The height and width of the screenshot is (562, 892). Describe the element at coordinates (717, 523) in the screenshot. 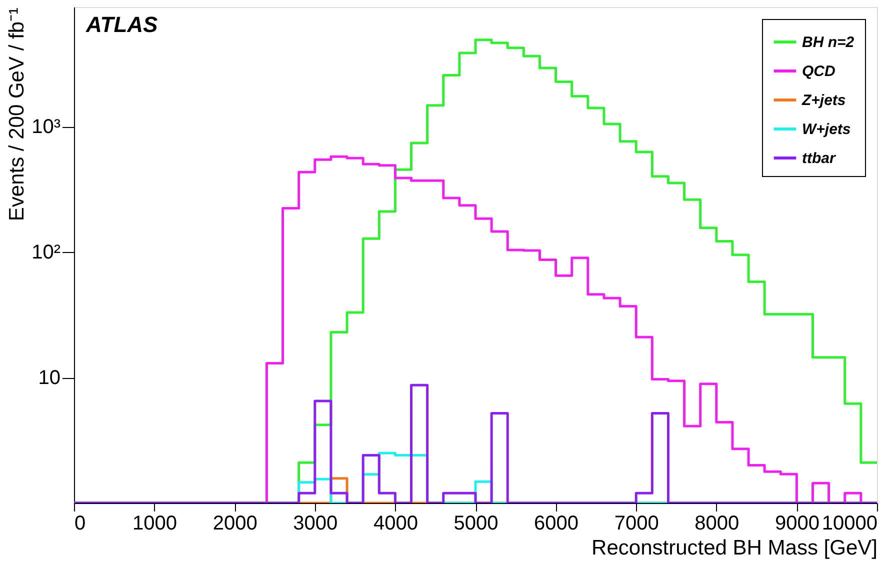

I see `x-tick-label: 8000` at that location.